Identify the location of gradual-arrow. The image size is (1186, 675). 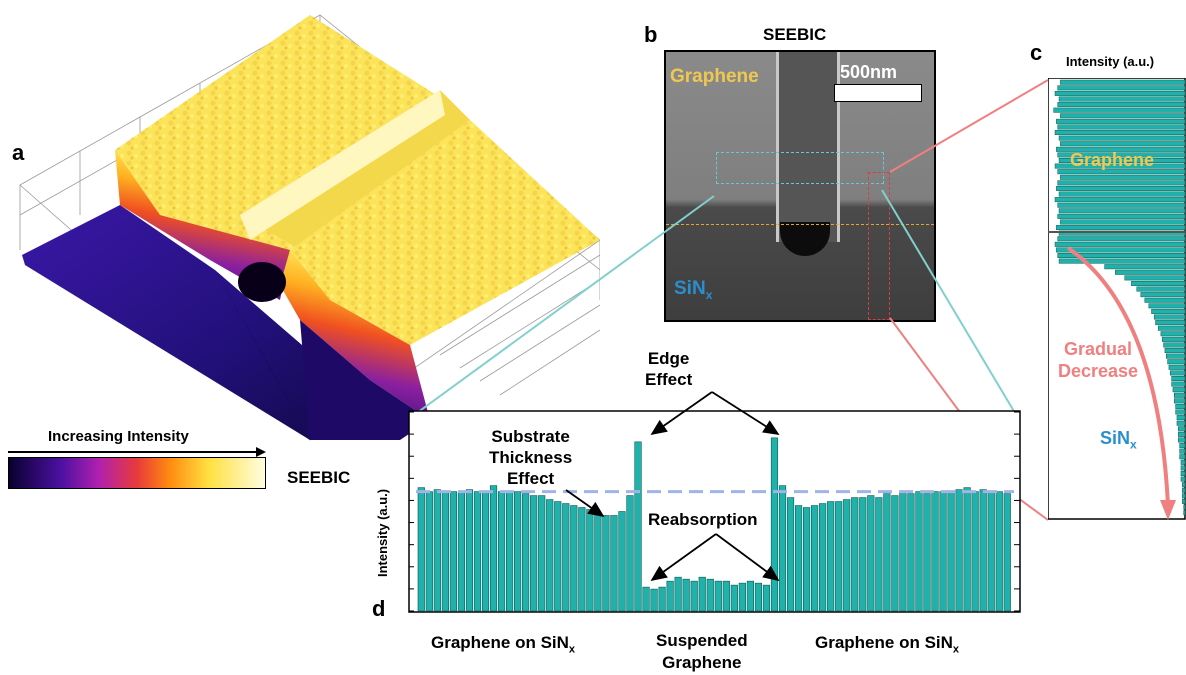
(1121, 383).